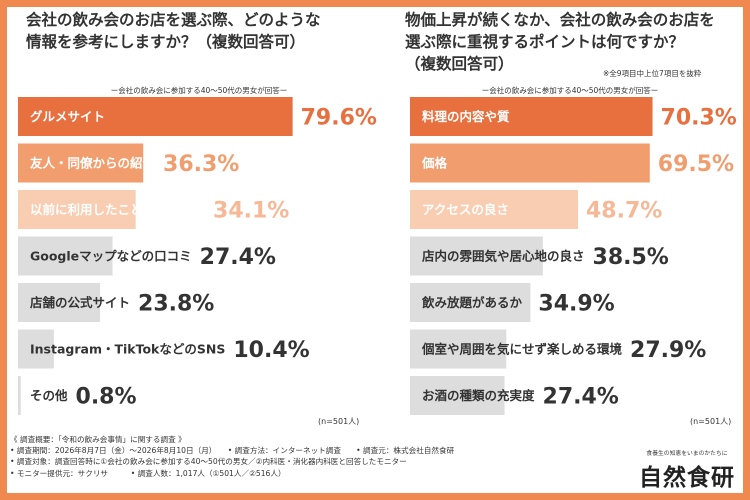 This screenshot has height=500, width=750. What do you see at coordinates (711, 421) in the screenshot?
I see `right-sample-size: (n=501人)` at bounding box center [711, 421].